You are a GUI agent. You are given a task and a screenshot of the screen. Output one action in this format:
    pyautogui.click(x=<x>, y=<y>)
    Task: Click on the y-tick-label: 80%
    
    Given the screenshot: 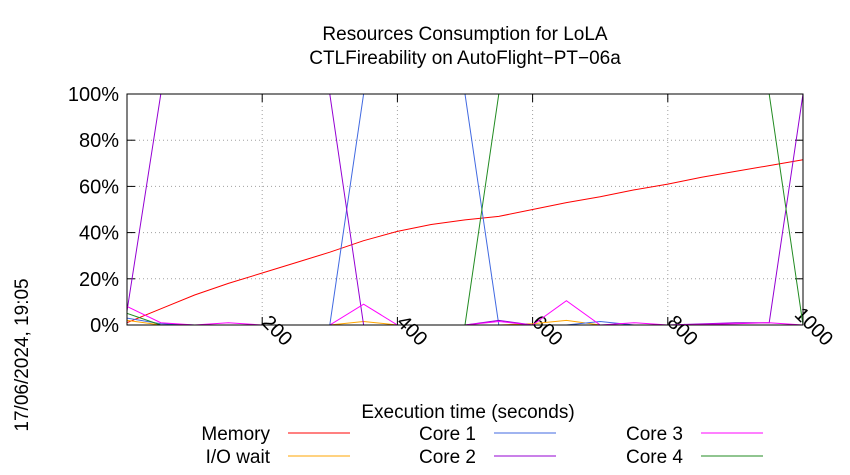 What is the action you would take?
    pyautogui.click(x=99, y=141)
    